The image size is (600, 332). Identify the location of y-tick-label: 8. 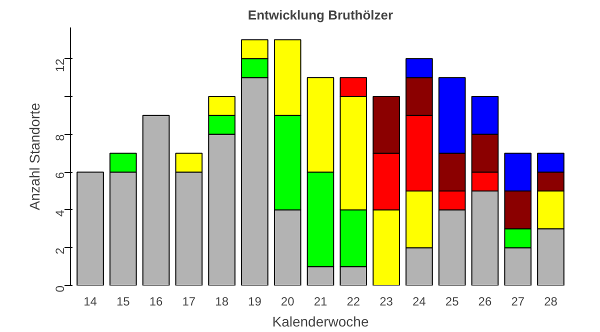
(60, 137).